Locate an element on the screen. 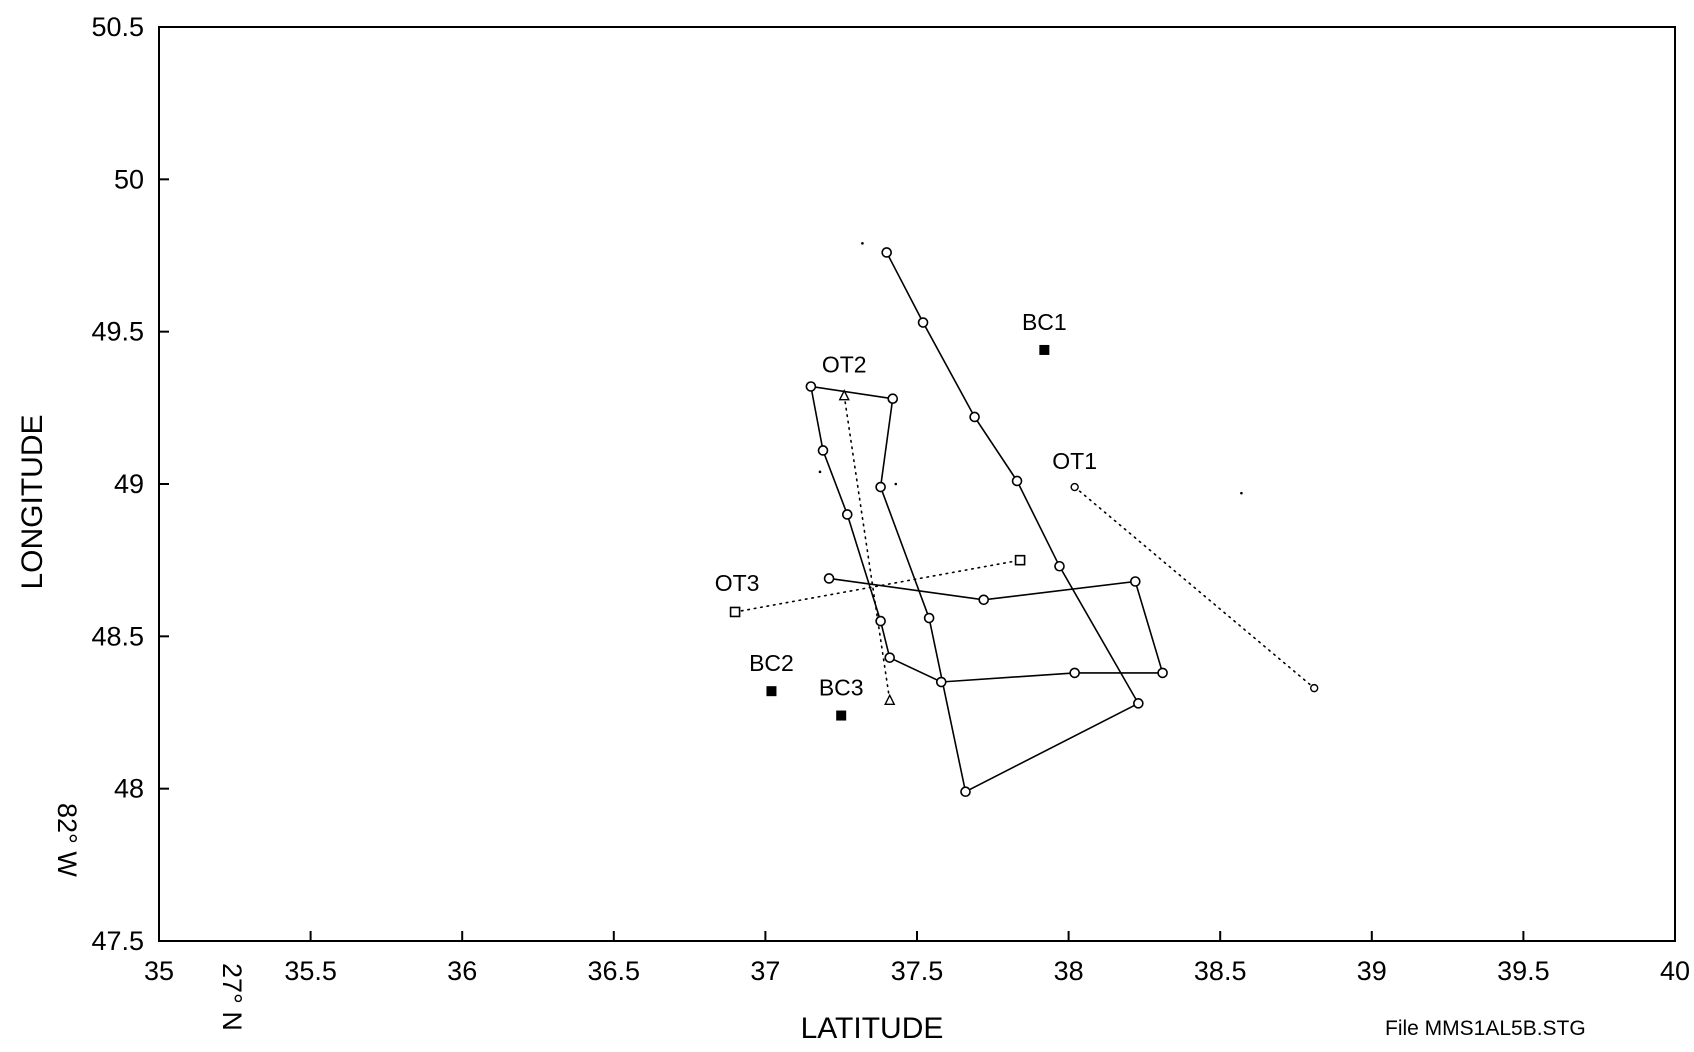  y-tick-label: 50.5 is located at coordinates (117, 27).